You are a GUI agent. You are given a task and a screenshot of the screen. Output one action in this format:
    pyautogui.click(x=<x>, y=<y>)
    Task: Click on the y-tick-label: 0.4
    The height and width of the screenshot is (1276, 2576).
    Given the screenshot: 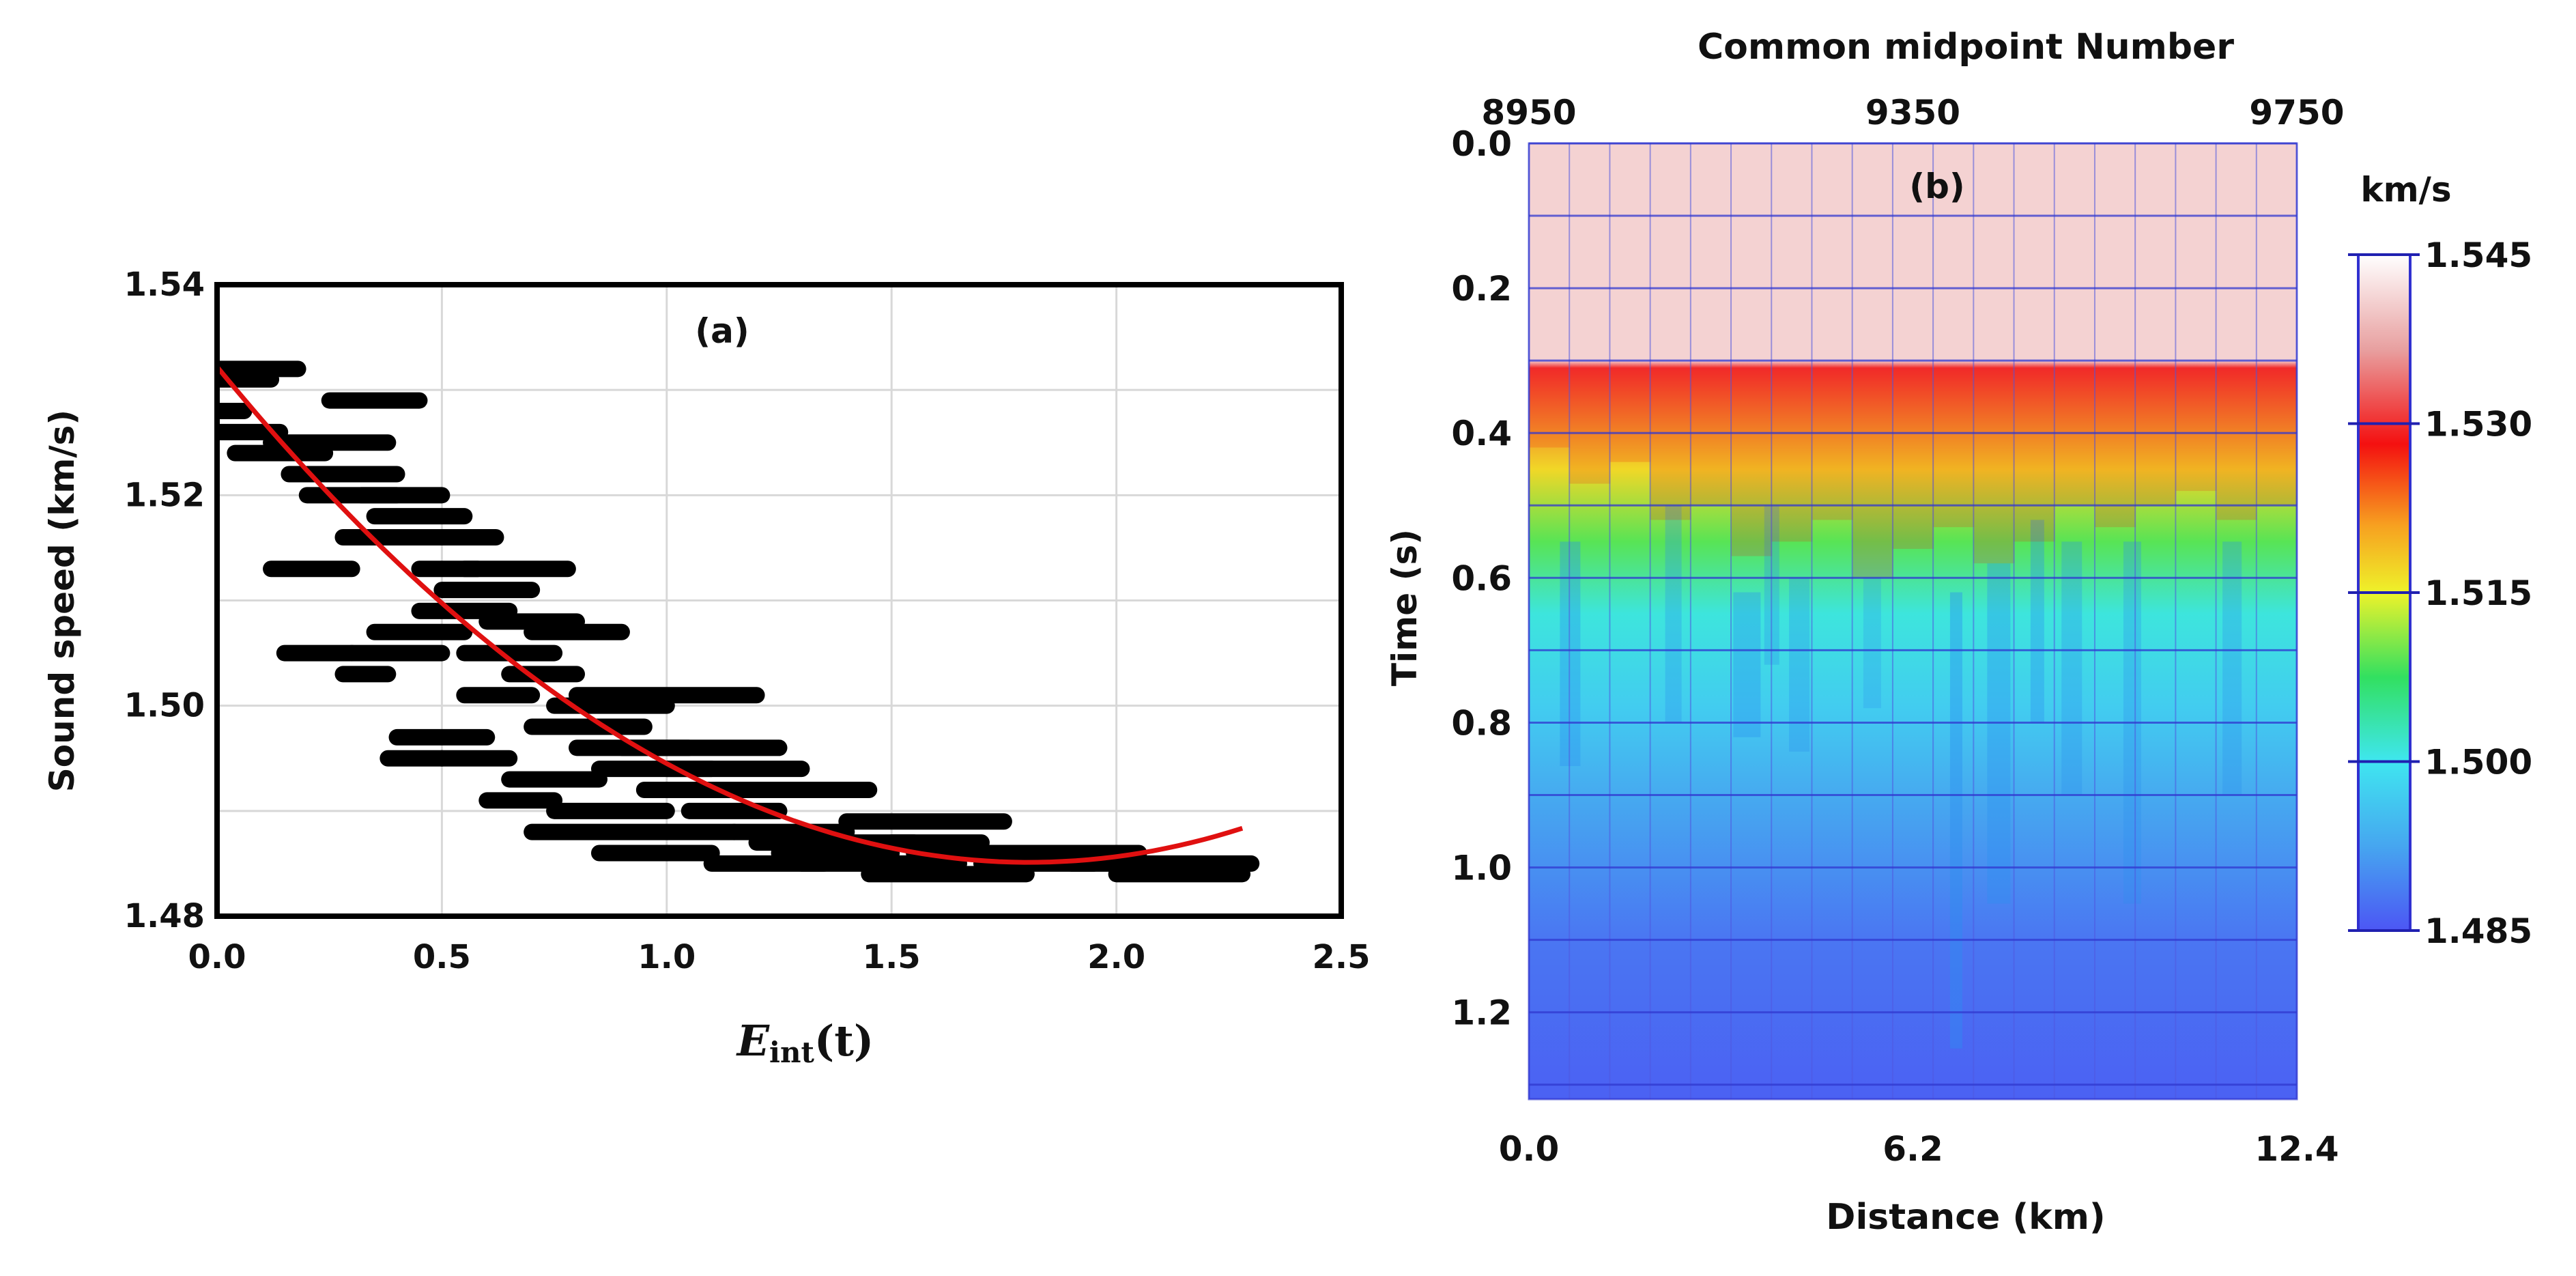 What is the action you would take?
    pyautogui.click(x=1481, y=433)
    